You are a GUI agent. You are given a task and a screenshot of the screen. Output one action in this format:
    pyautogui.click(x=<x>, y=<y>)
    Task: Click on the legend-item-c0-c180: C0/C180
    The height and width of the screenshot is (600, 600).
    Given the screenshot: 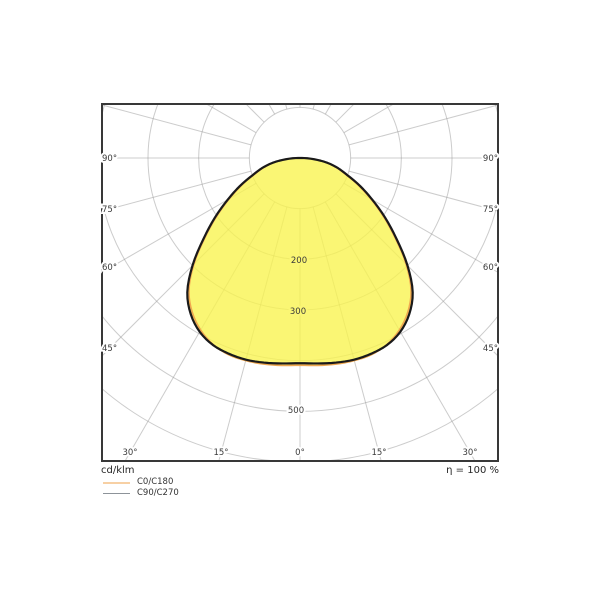 What is the action you would take?
    pyautogui.click(x=141, y=482)
    